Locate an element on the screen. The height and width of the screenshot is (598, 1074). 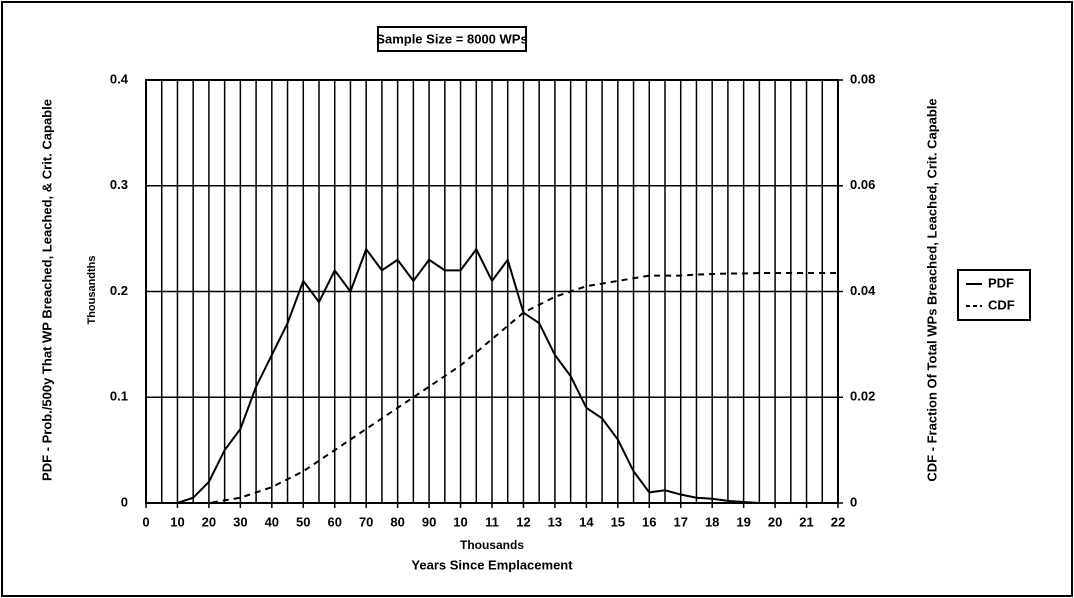
x-tick-label: 90 is located at coordinates (429, 521).